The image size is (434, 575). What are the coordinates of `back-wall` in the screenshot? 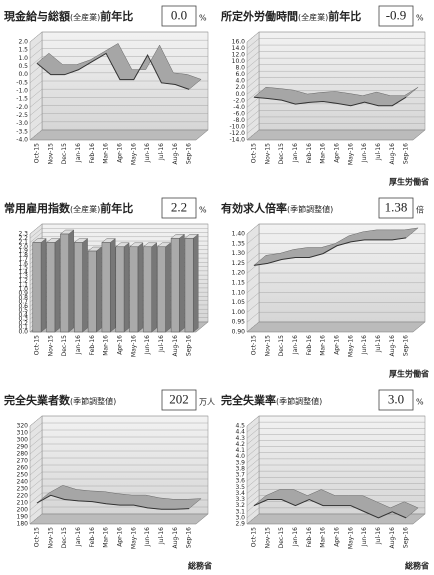 It's located at (342, 81).